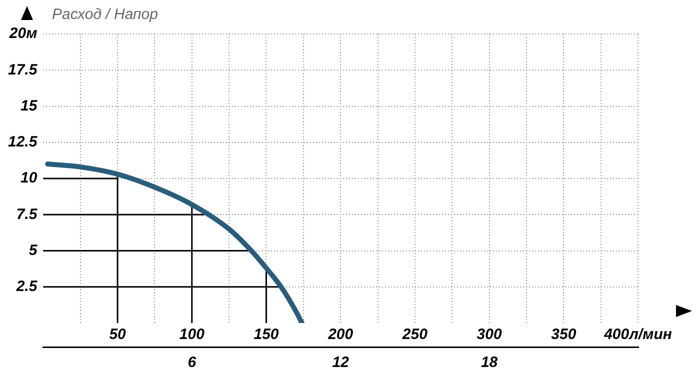 The width and height of the screenshot is (700, 376). What do you see at coordinates (340, 335) in the screenshot?
I see `x-tick-label: 200` at bounding box center [340, 335].